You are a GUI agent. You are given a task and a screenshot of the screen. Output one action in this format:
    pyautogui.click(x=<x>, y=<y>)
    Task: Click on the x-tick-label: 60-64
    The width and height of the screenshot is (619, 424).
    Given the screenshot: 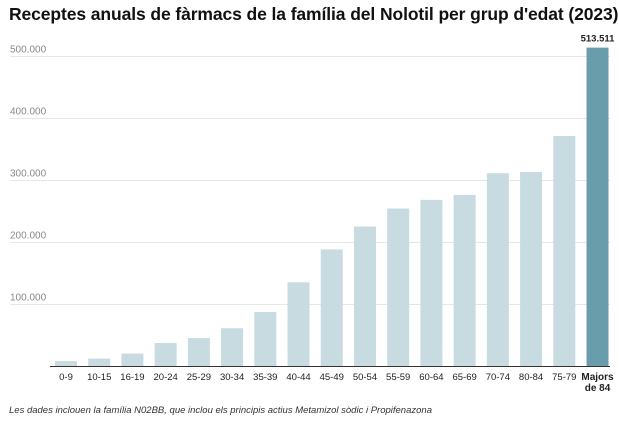 What is the action you would take?
    pyautogui.click(x=431, y=377)
    